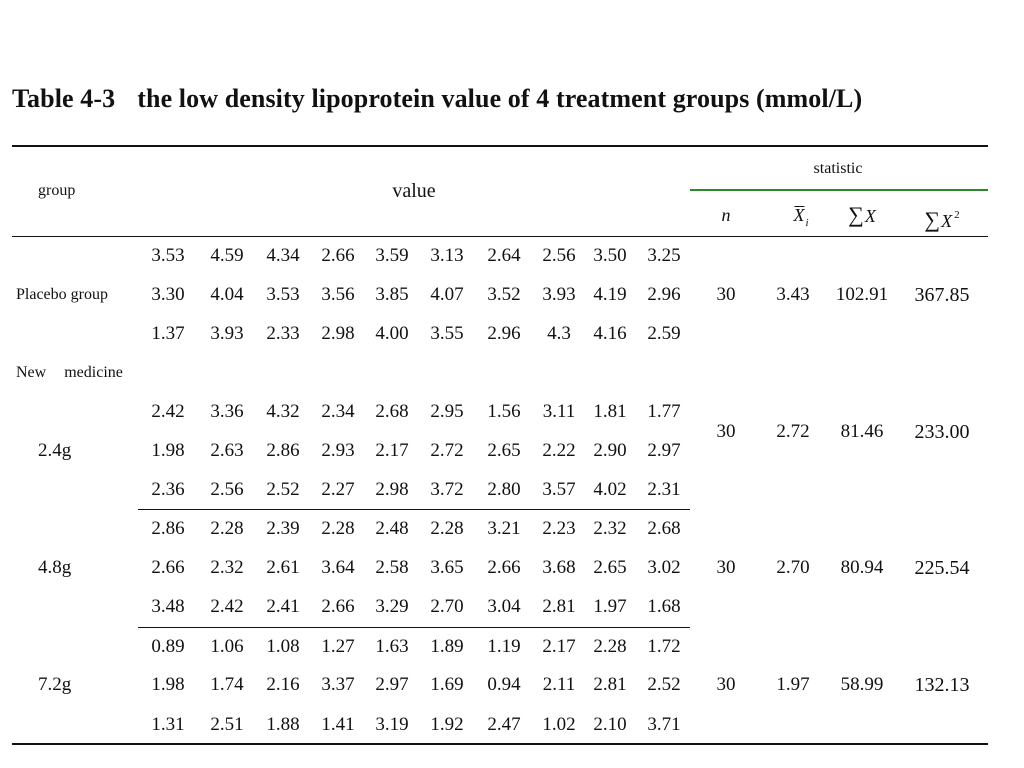 This screenshot has height=768, width=1024. What do you see at coordinates (941, 218) in the screenshot?
I see `sum-squares-header: ∑X 2` at bounding box center [941, 218].